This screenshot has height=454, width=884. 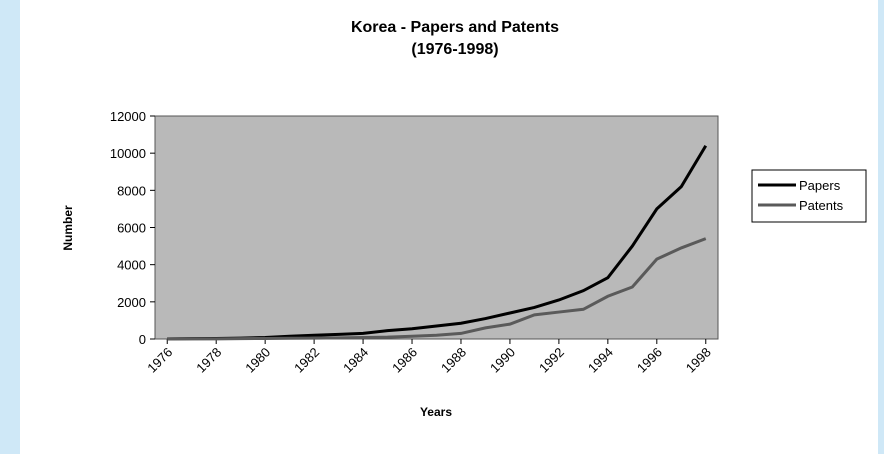 What do you see at coordinates (436, 412) in the screenshot?
I see `x-axis-label: Years` at bounding box center [436, 412].